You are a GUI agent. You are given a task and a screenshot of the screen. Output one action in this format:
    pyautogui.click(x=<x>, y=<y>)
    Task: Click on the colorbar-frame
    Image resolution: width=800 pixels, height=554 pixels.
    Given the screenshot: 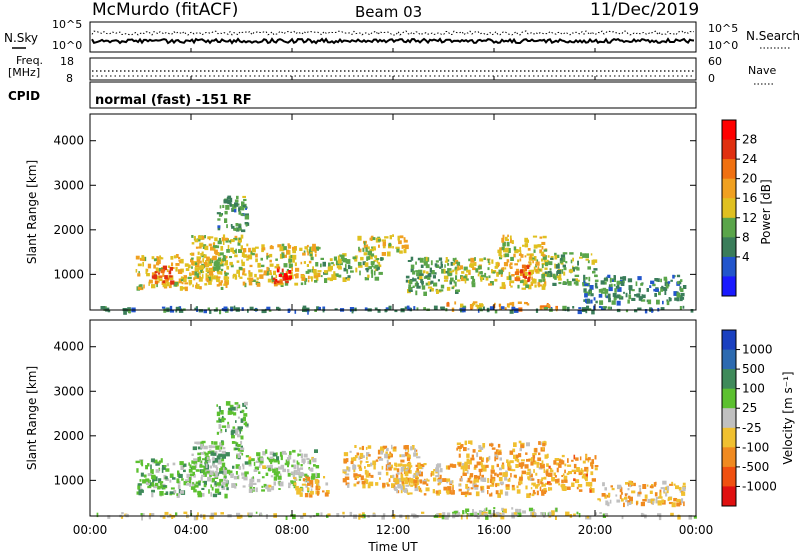 What is the action you would take?
    pyautogui.click(x=729, y=418)
    